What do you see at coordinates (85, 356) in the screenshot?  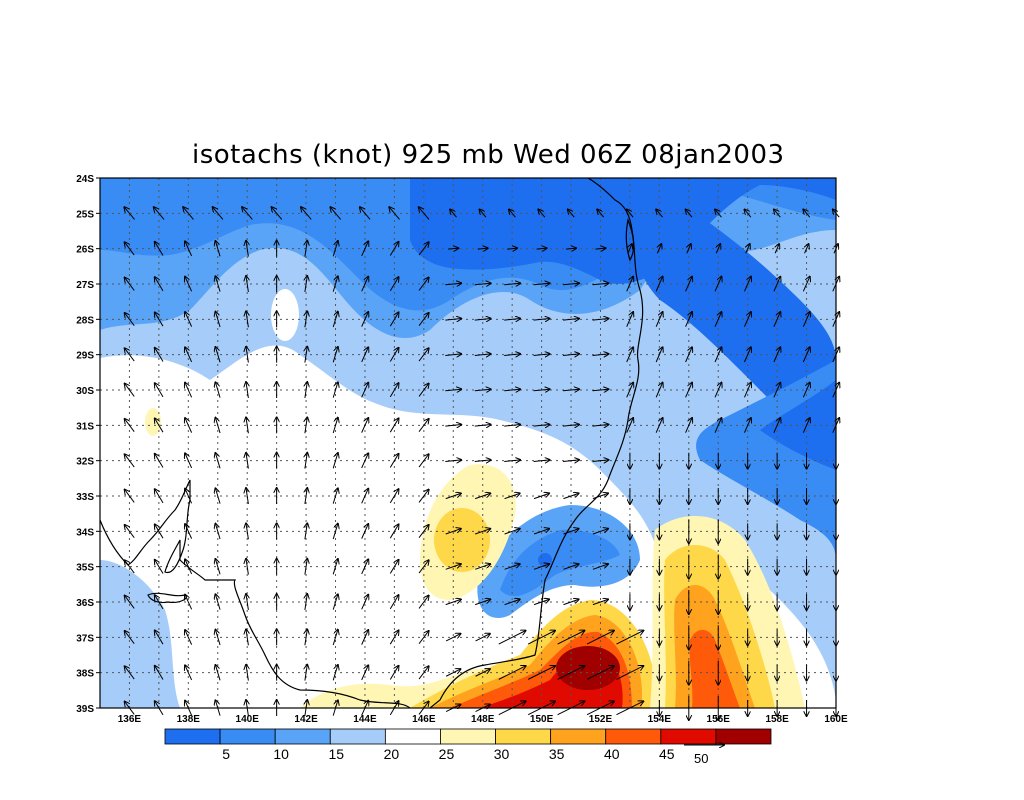 I see `lat-label: 29S` at bounding box center [85, 356].